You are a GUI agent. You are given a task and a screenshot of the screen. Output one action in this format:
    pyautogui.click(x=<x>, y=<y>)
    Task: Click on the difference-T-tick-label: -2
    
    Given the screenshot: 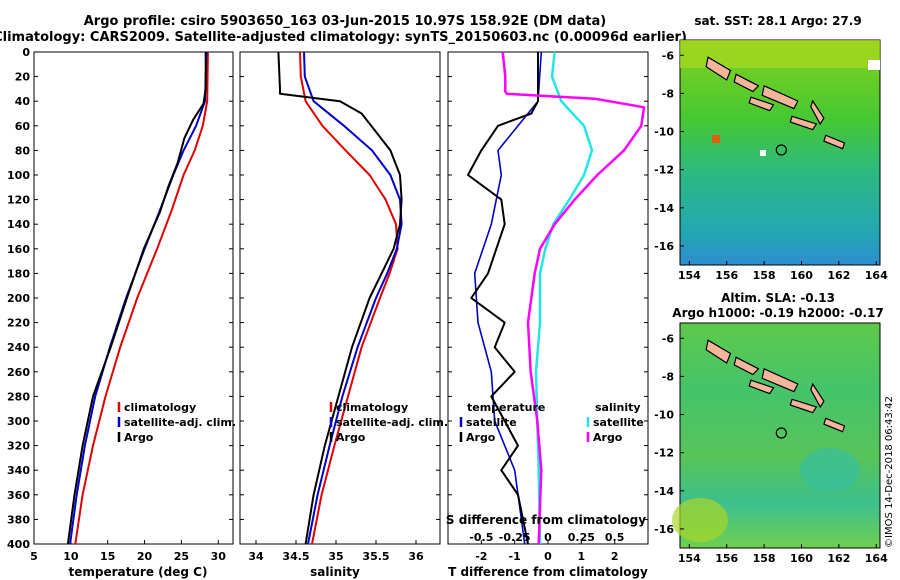 What is the action you would take?
    pyautogui.click(x=481, y=556)
    